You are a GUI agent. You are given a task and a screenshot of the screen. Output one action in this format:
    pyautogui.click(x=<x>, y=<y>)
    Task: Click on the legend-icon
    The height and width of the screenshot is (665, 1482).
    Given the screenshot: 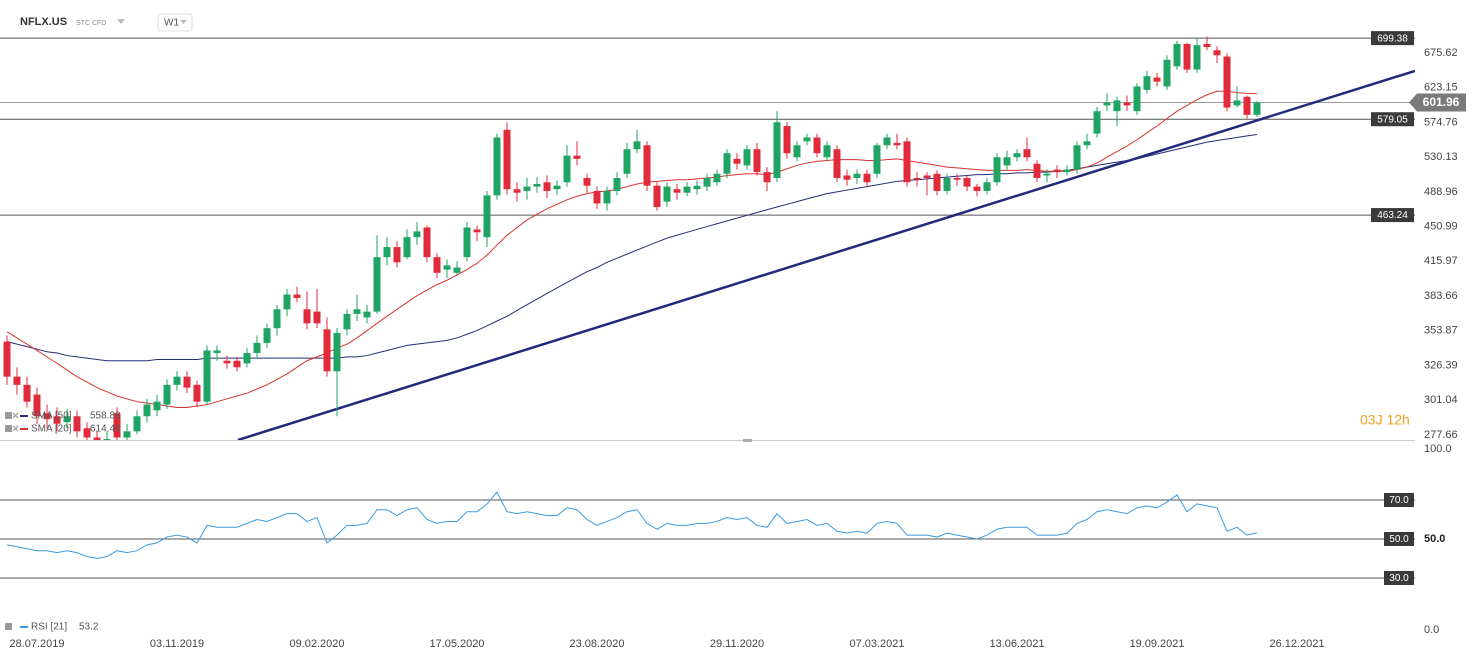 What is the action you would take?
    pyautogui.click(x=8, y=415)
    